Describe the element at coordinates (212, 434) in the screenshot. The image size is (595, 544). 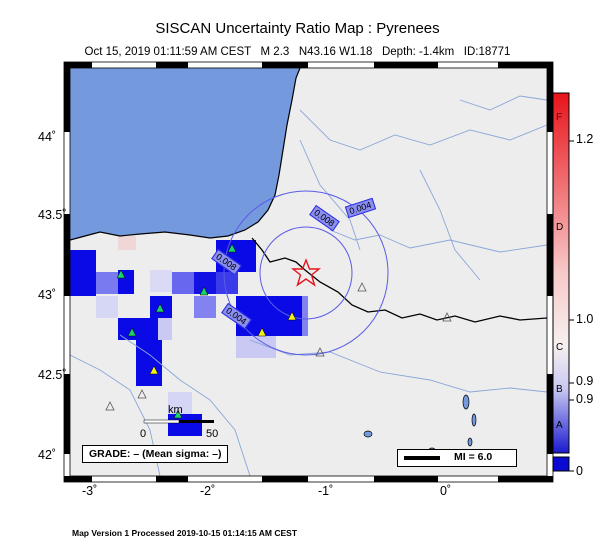
I see `scale-end-label: 50` at that location.